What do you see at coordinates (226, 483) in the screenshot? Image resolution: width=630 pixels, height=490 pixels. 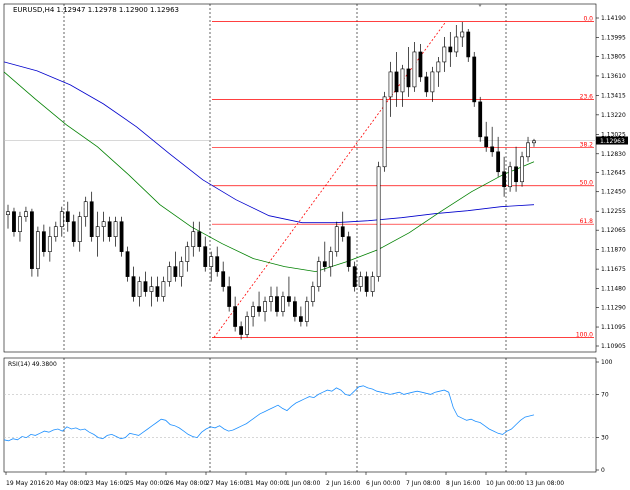 I see `time-axis-label: 27 May 16:00` at bounding box center [226, 483].